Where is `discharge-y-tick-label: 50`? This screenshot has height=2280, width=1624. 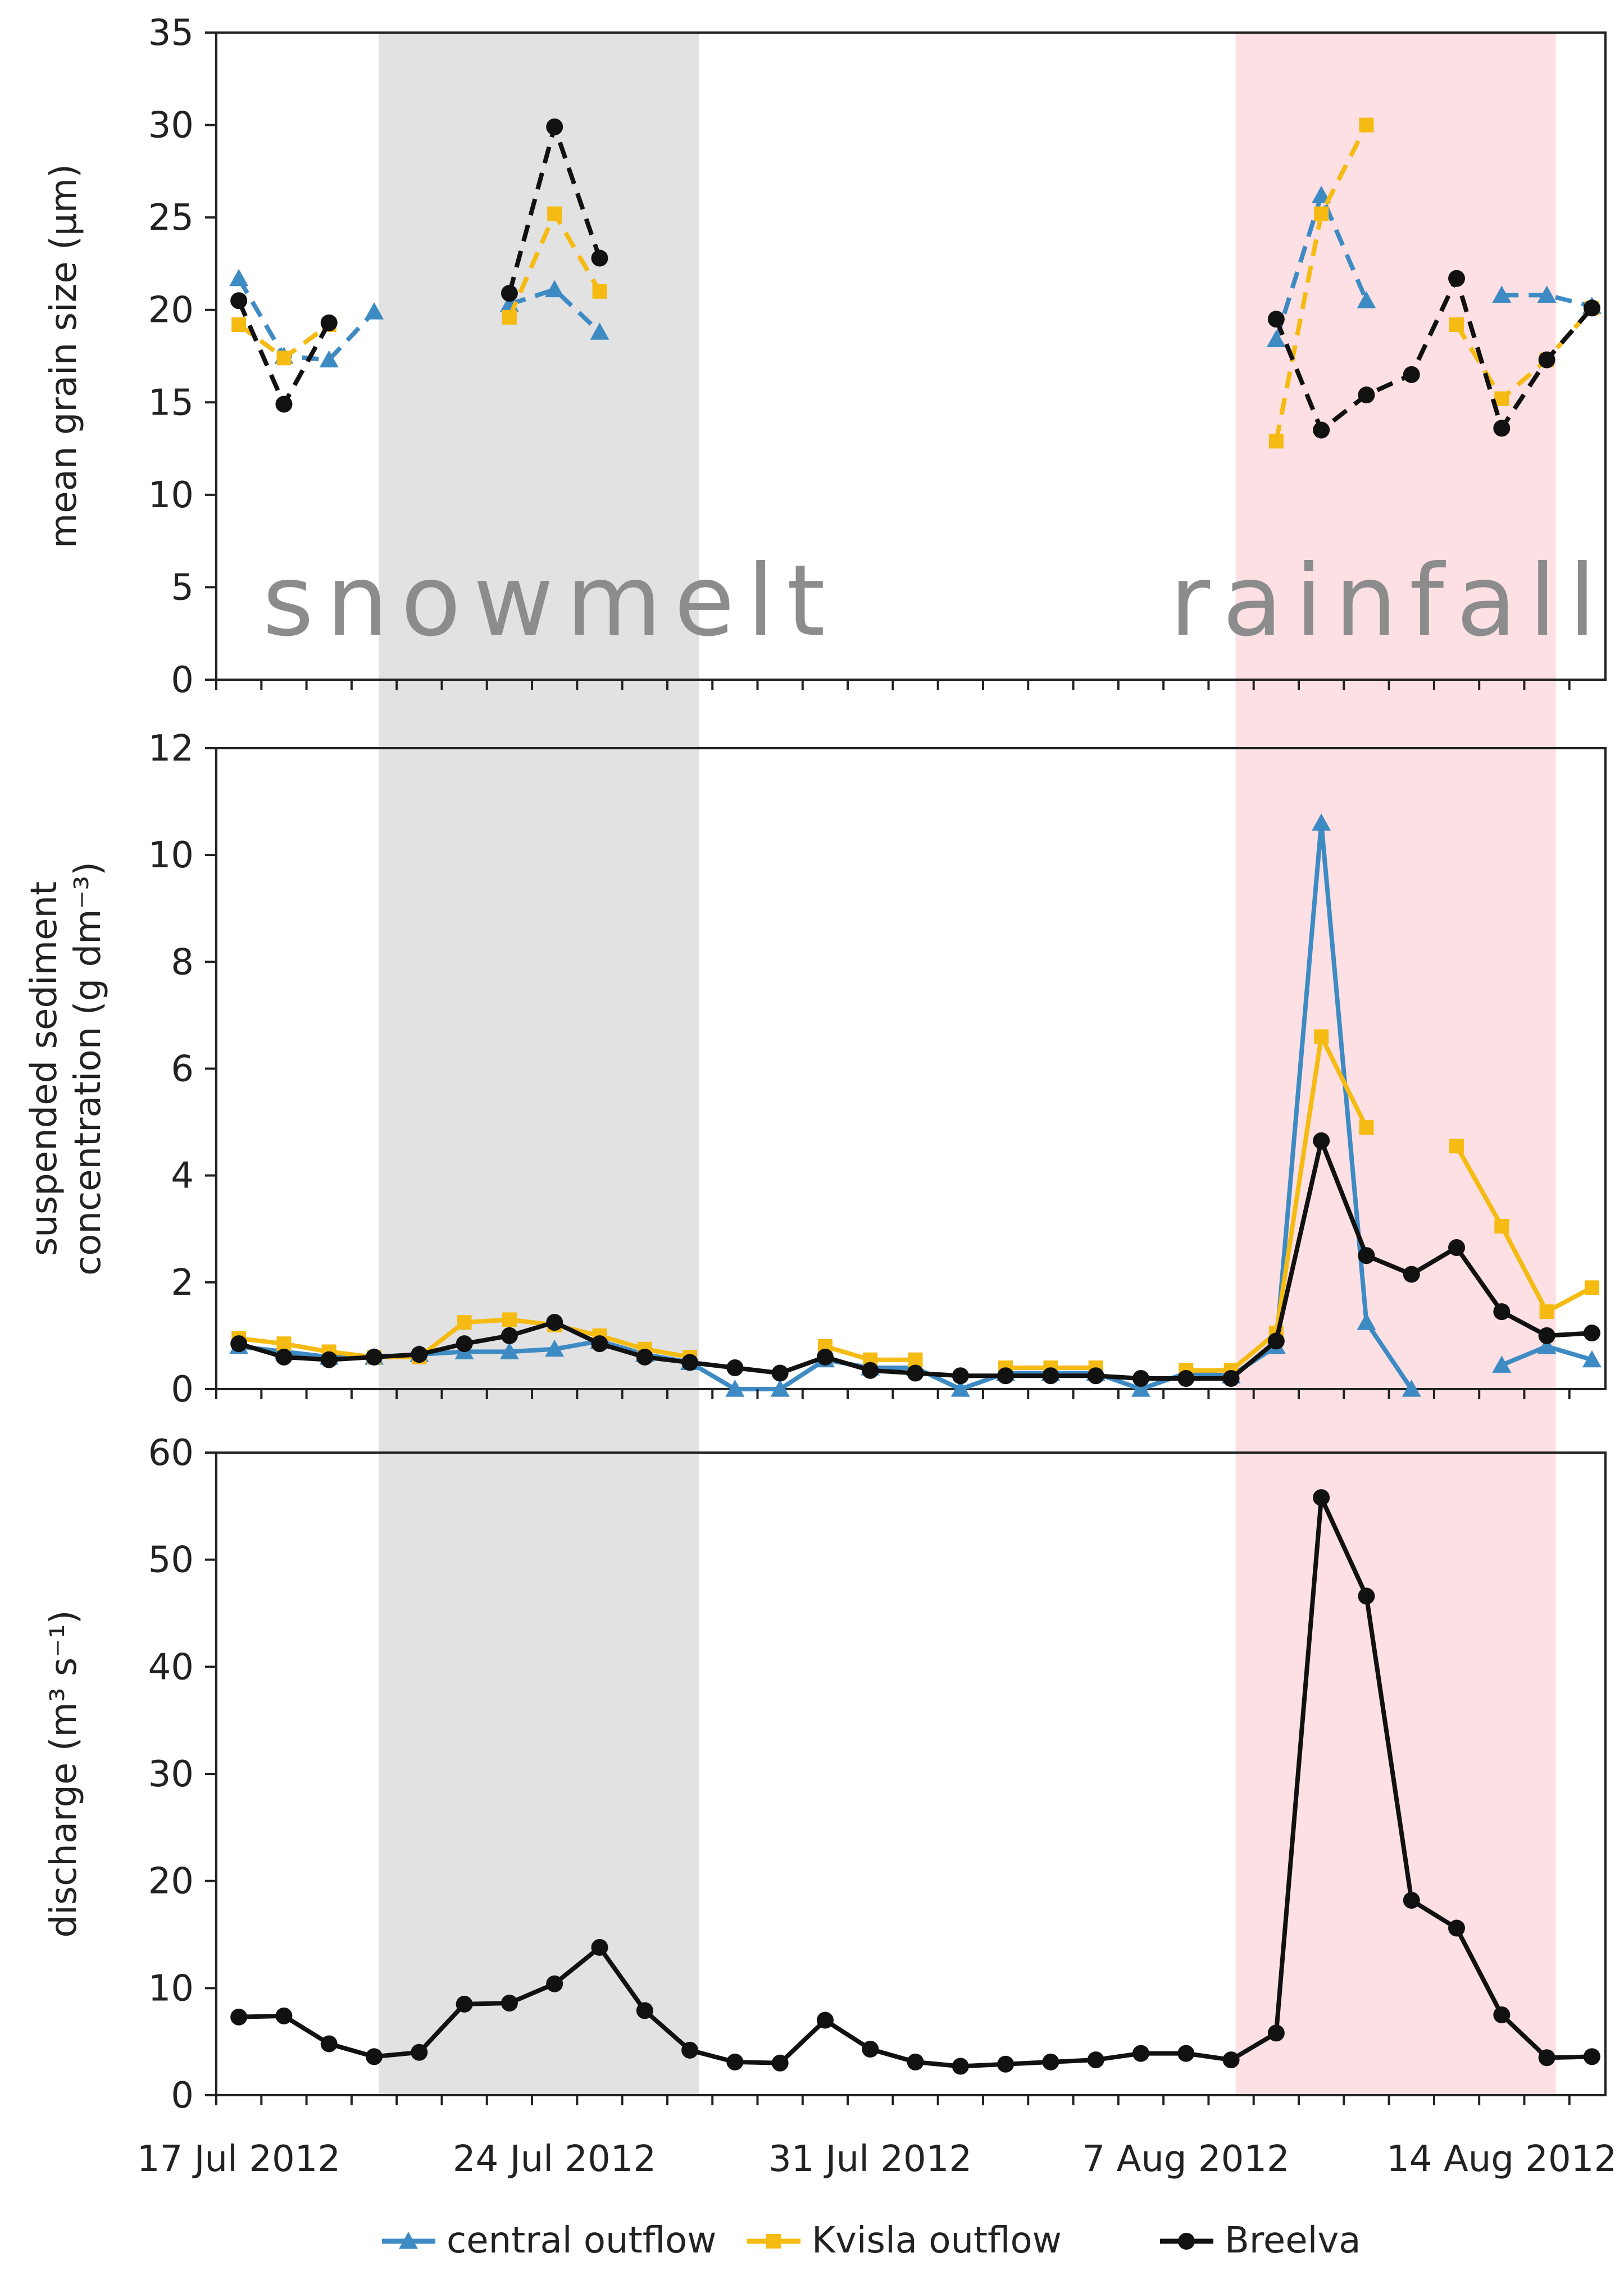 discharge-y-tick-label: 50 is located at coordinates (171, 1560).